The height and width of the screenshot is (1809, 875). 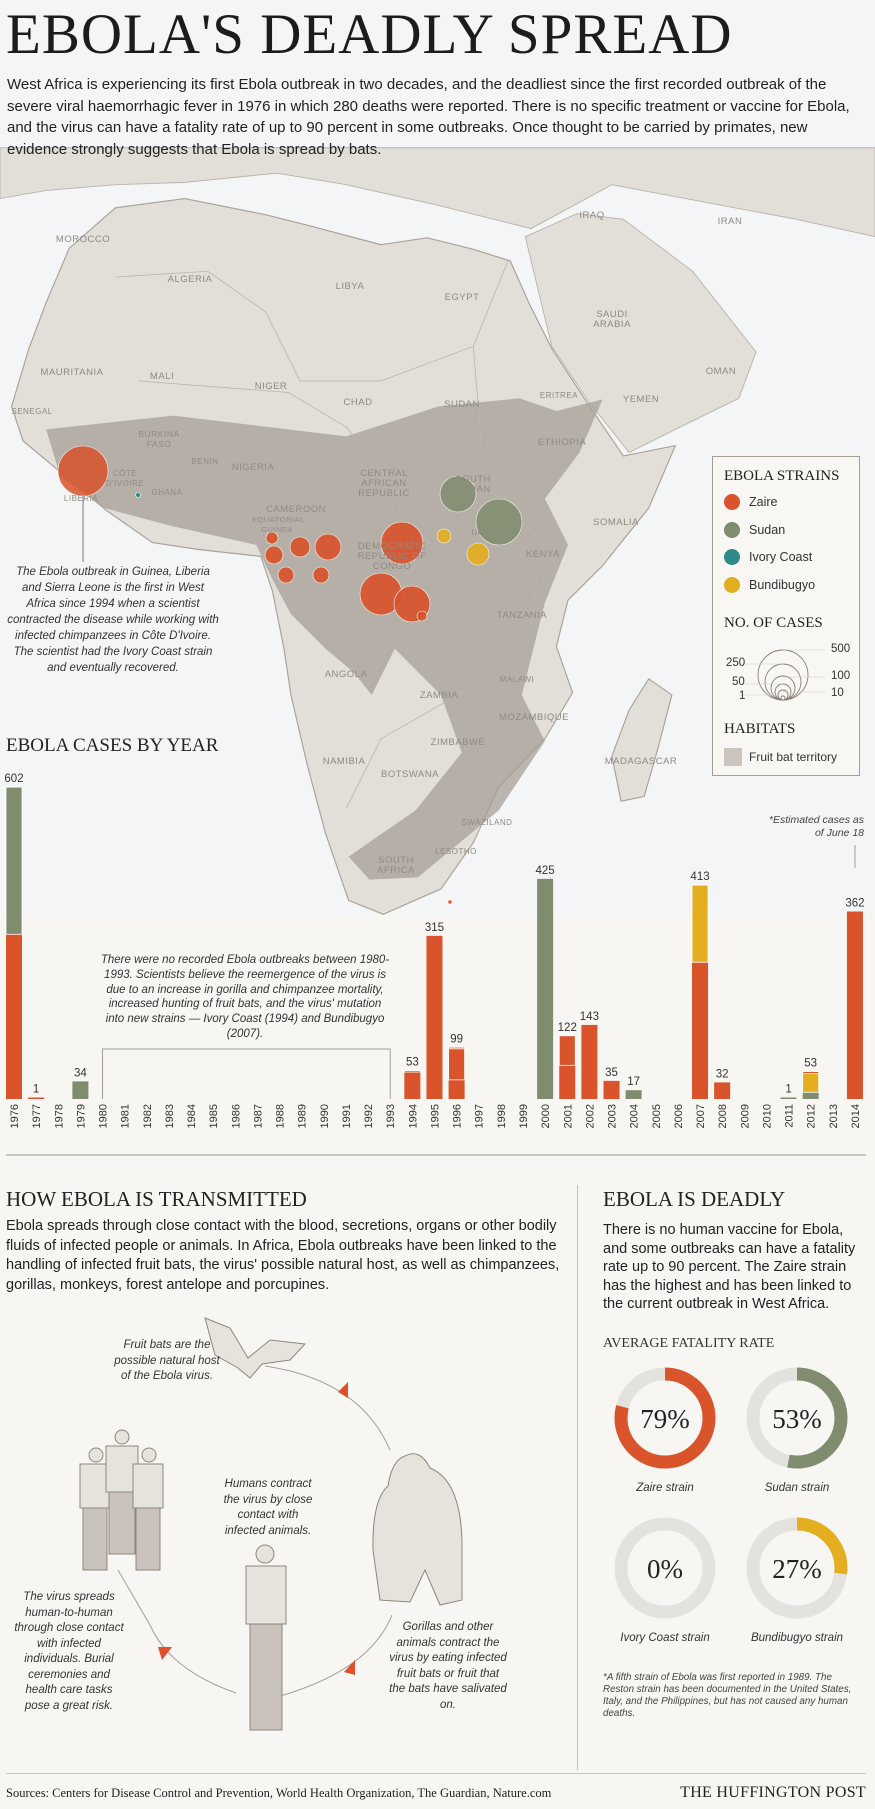 What do you see at coordinates (112, 745) in the screenshot?
I see `chart-title: EBOLA CASES BY YEAR` at bounding box center [112, 745].